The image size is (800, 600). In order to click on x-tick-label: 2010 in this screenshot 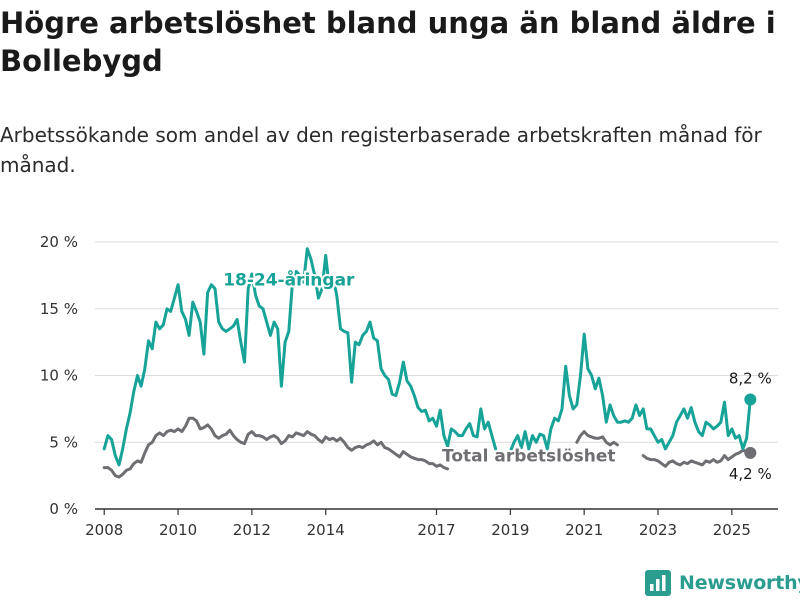, I will do `click(178, 530)`.